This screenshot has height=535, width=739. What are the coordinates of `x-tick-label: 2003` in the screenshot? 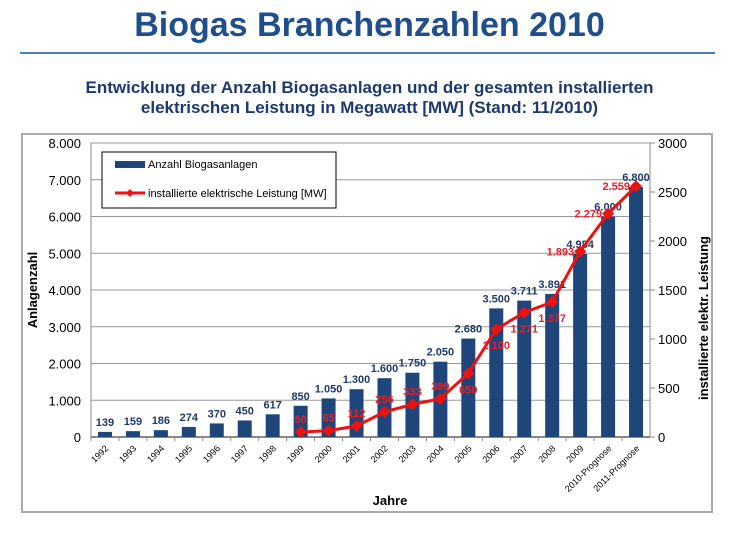 It's located at (407, 453).